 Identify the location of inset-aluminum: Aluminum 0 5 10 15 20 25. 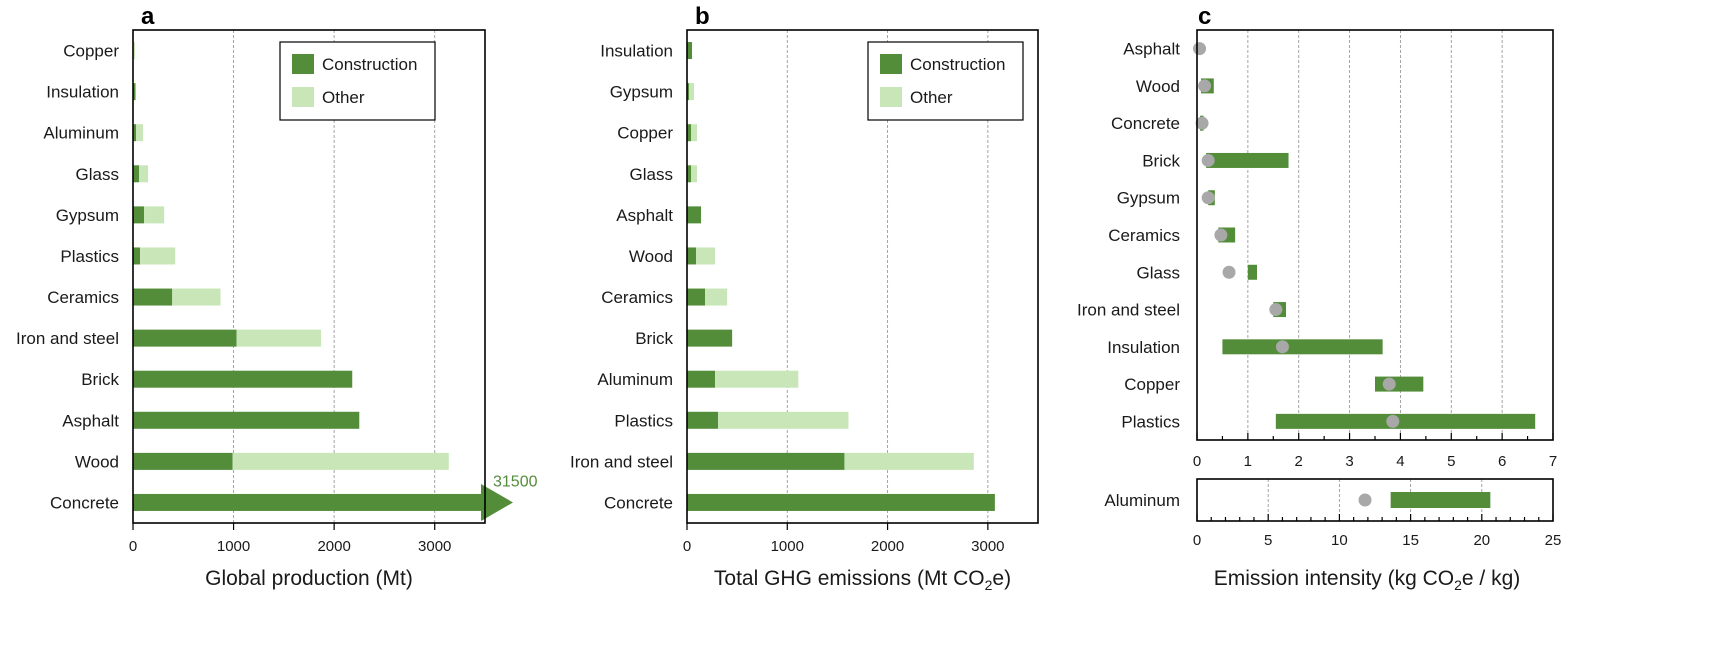
(1333, 513).